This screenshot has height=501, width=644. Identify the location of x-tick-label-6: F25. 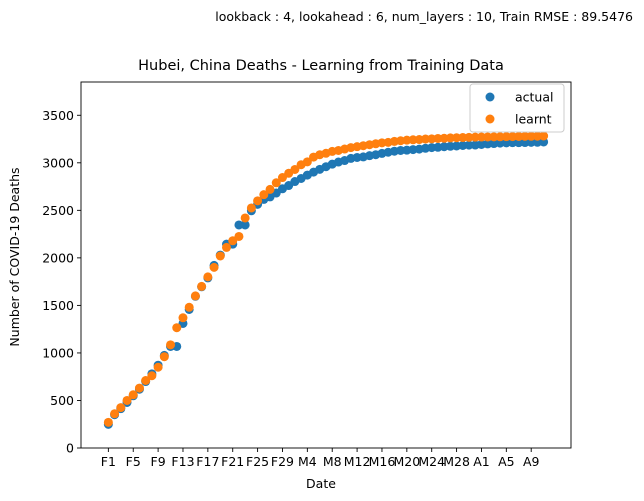
(257, 461).